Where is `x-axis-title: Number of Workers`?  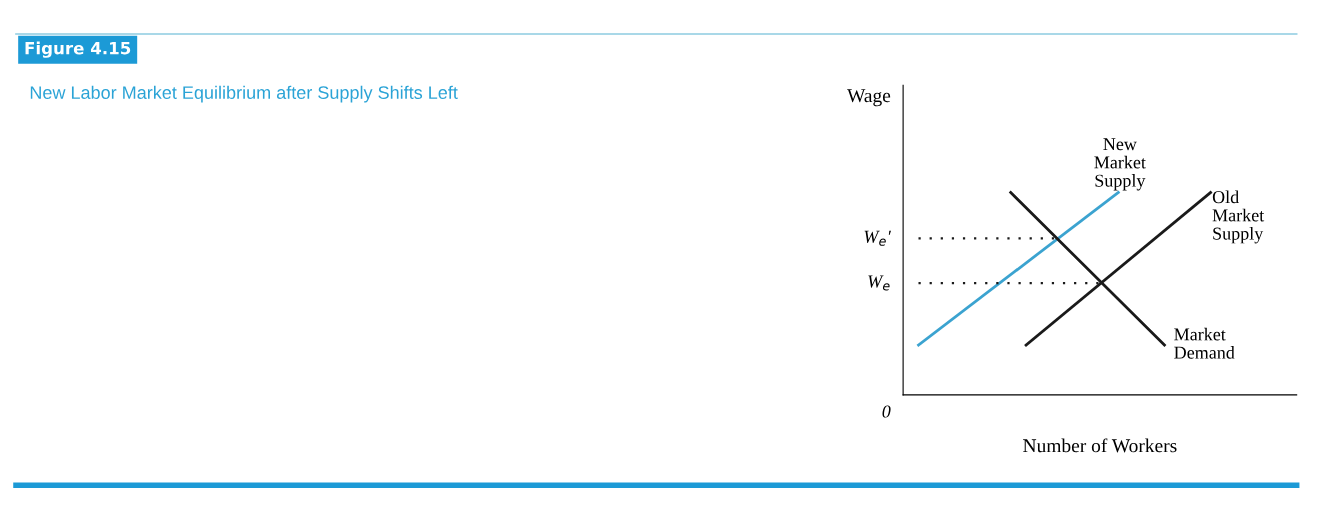
x-axis-title: Number of Workers is located at coordinates (1100, 445).